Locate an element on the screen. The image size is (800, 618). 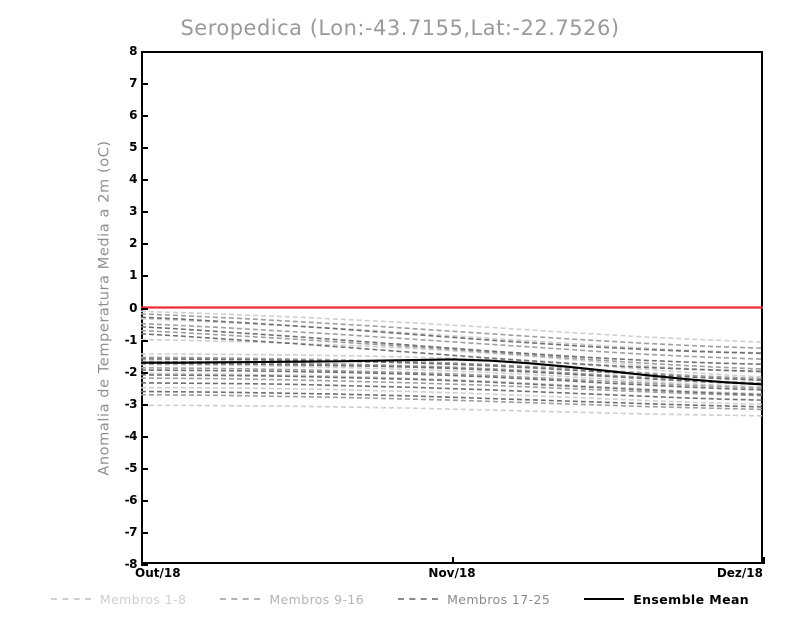
legend-item: Membros 9-16 is located at coordinates (292, 599).